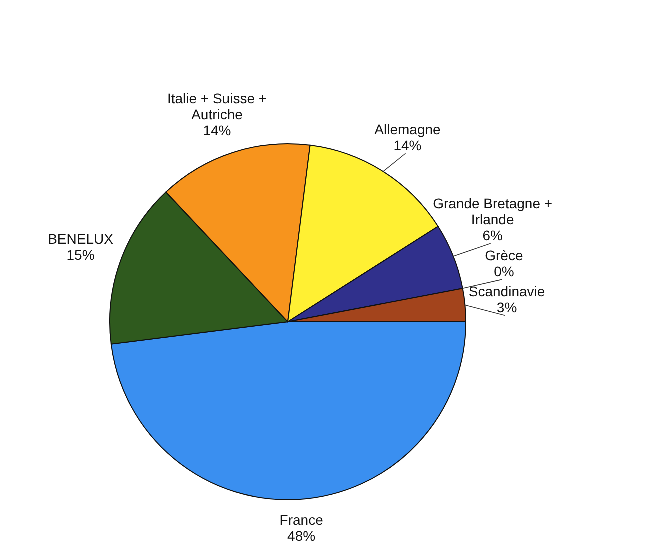 The width and height of the screenshot is (667, 552). What do you see at coordinates (504, 272) in the screenshot?
I see `text: 0%` at bounding box center [504, 272].